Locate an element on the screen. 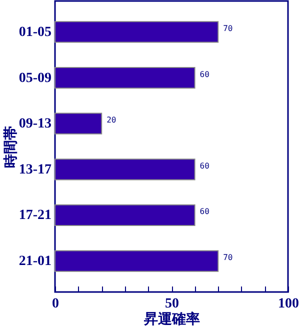 This screenshot has height=330, width=300. y-tick-label: 21-01 is located at coordinates (35, 262).